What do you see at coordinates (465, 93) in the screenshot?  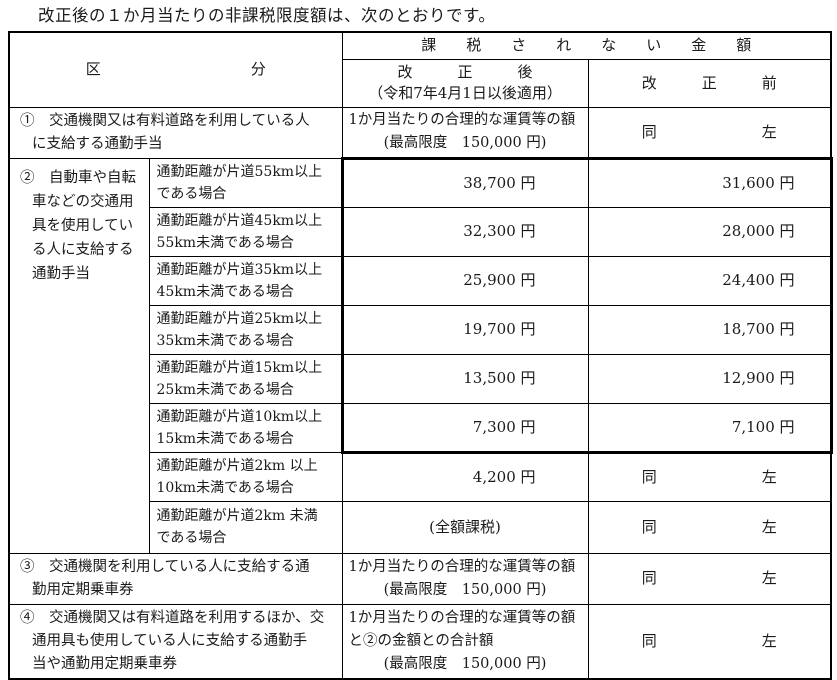 I see `after-revision-effective-date: （令和7年4月1日以後適用）` at bounding box center [465, 93].